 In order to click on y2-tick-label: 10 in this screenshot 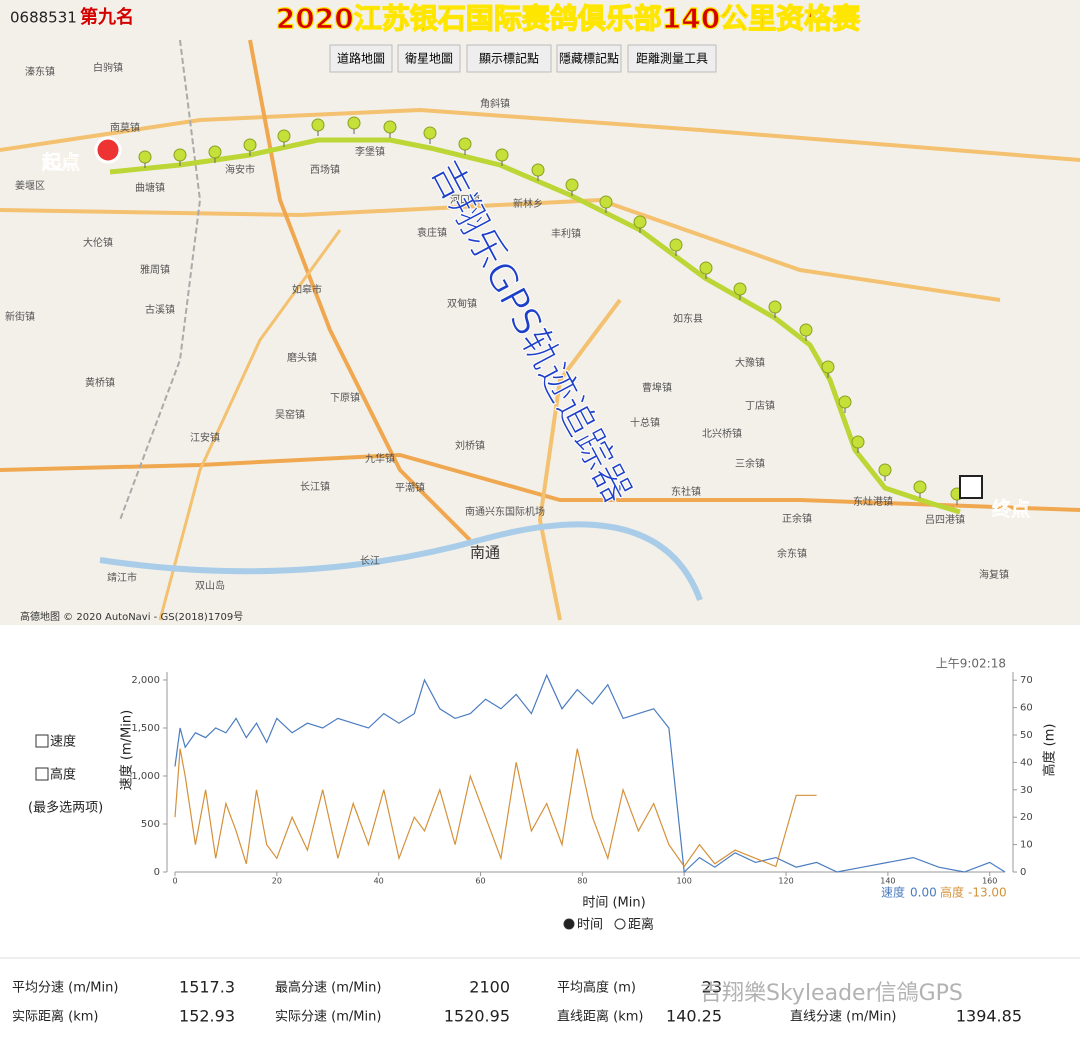, I will do `click(1026, 845)`.